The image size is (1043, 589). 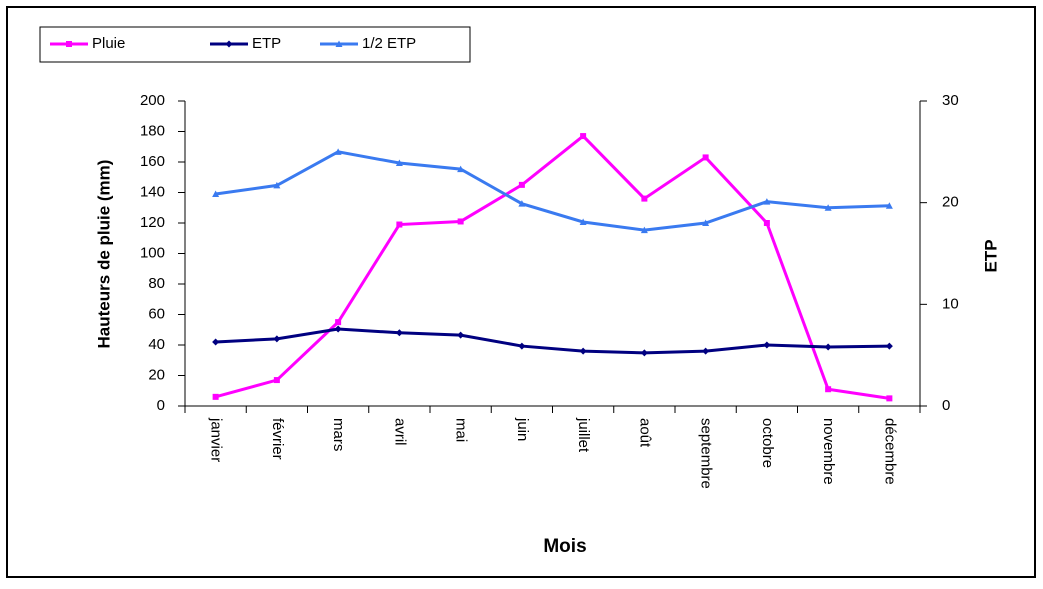 I want to click on y2-tick-label: 30, so click(x=950, y=100).